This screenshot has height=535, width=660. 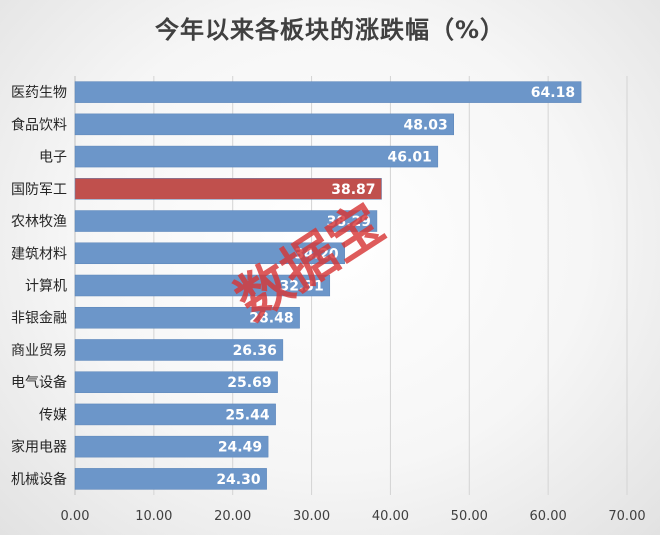 What do you see at coordinates (39, 222) in the screenshot?
I see `category-label: 农林牧渔` at bounding box center [39, 222].